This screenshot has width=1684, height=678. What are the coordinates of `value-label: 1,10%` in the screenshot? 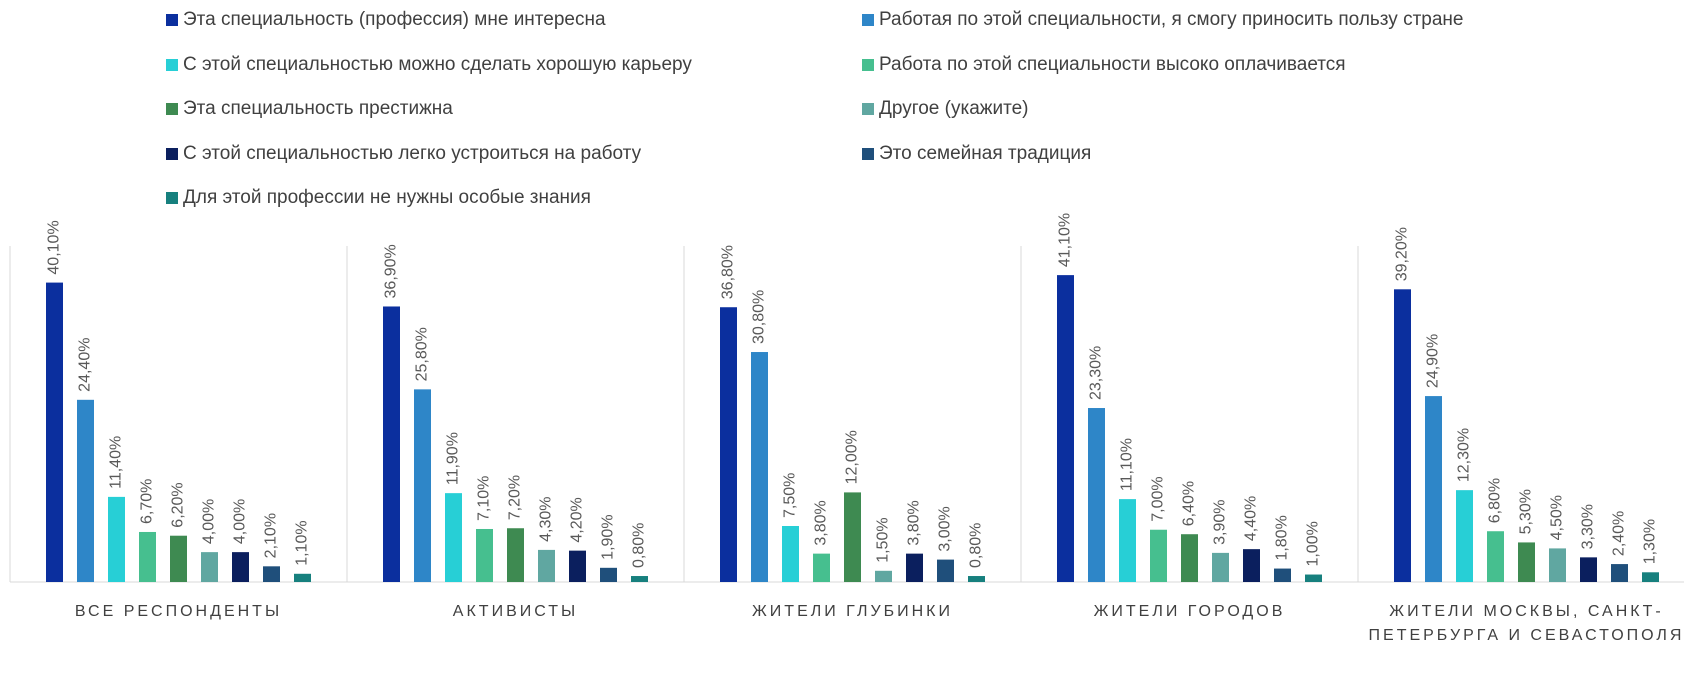 It's located at (302, 542).